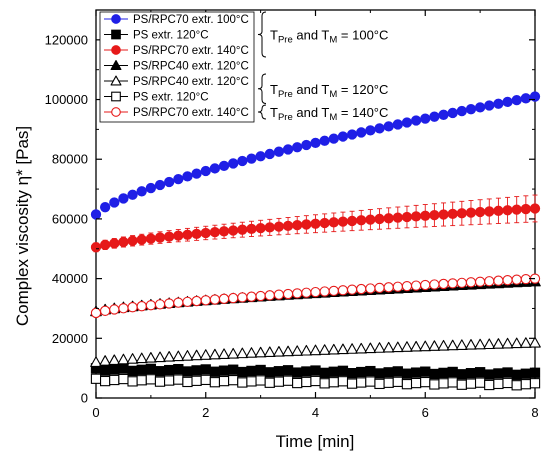 This screenshot has height=465, width=550. I want to click on y-tick-label: 100000, so click(66, 99).